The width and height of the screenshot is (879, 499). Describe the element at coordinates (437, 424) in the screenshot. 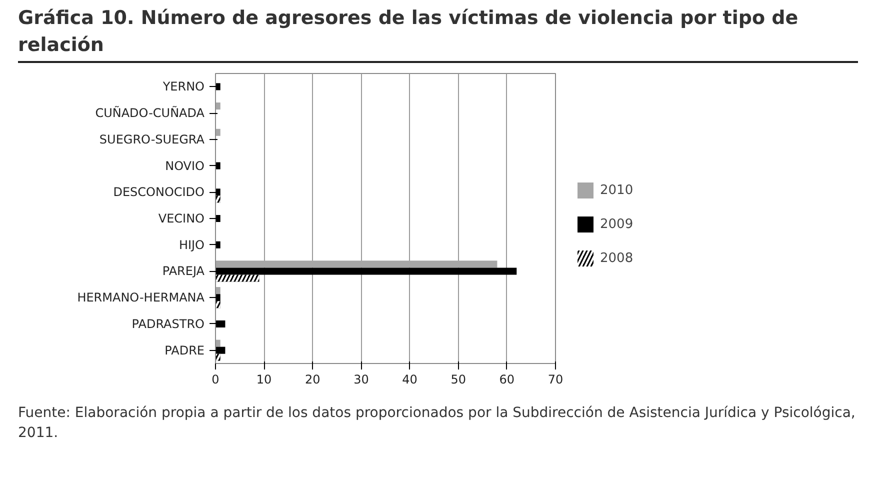

I see `source-note: Fuente: Elaboración propia a partir de los datos proporcionados por la Subdirección de Asistencia Jurídica y Psicológica, 2011.` at that location.